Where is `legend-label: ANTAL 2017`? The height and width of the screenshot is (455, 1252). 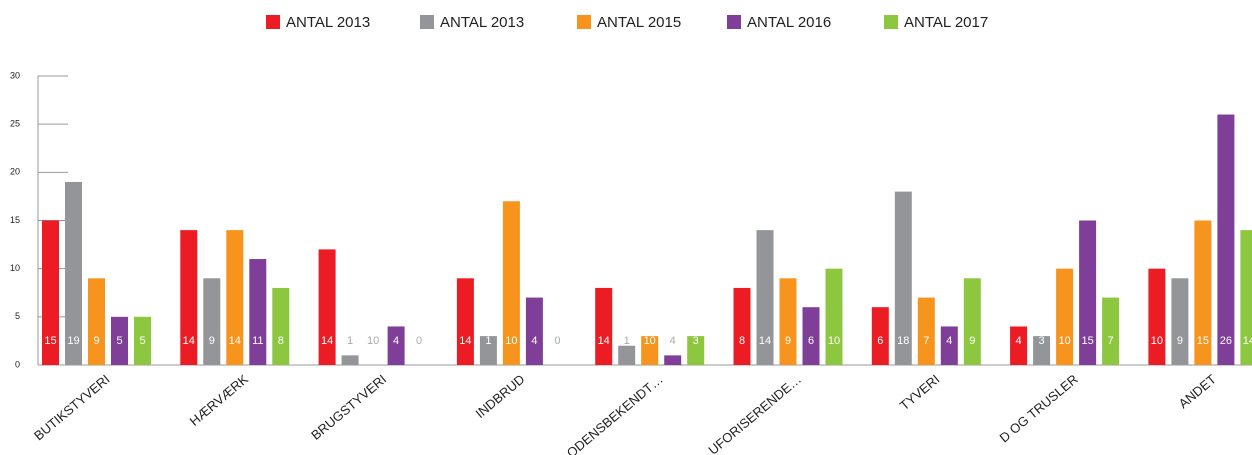 legend-label: ANTAL 2017 is located at coordinates (946, 22).